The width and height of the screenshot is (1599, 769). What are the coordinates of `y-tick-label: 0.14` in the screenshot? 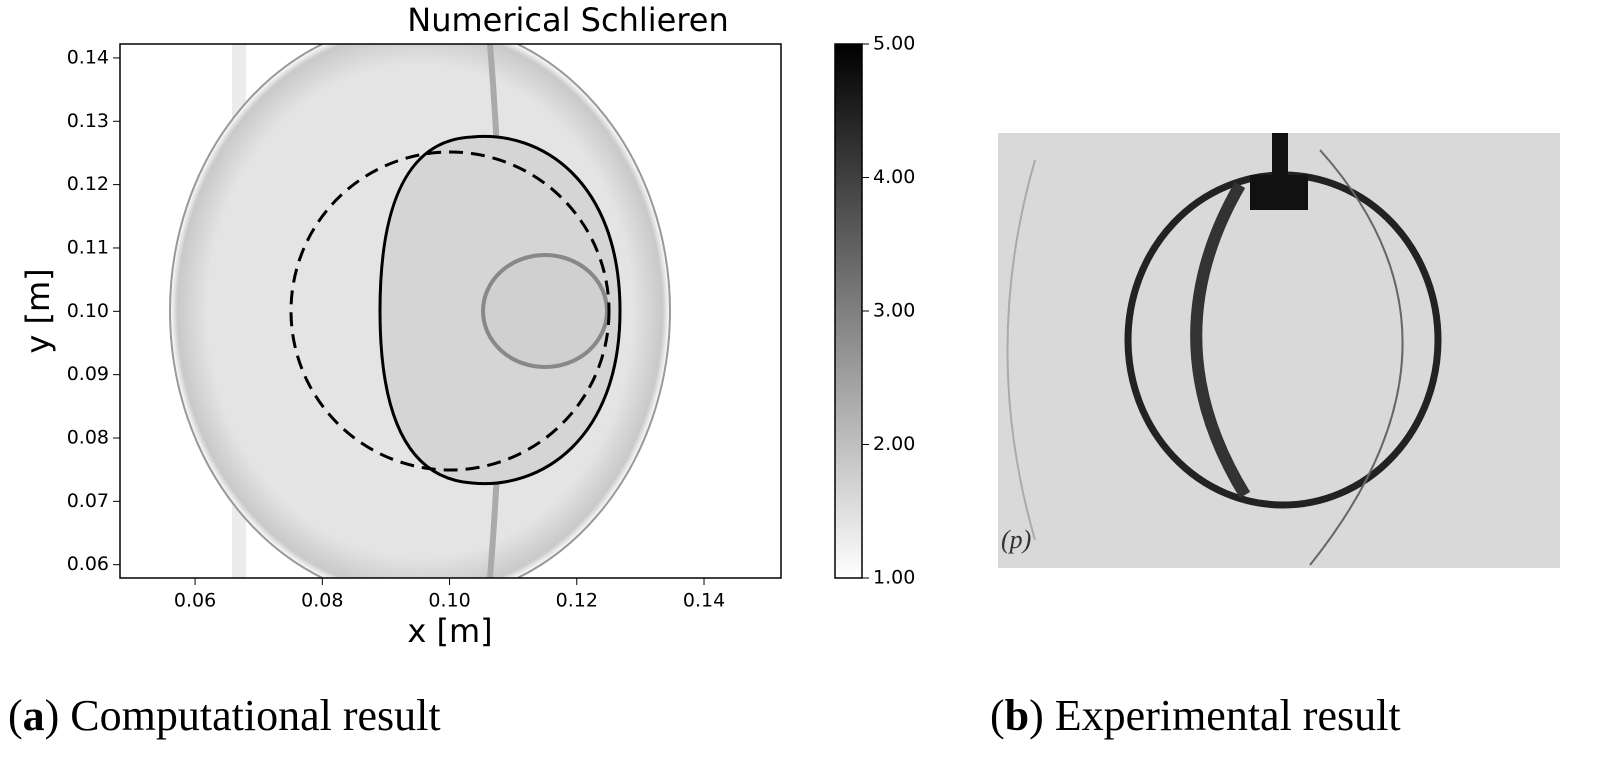 It's located at (88, 57).